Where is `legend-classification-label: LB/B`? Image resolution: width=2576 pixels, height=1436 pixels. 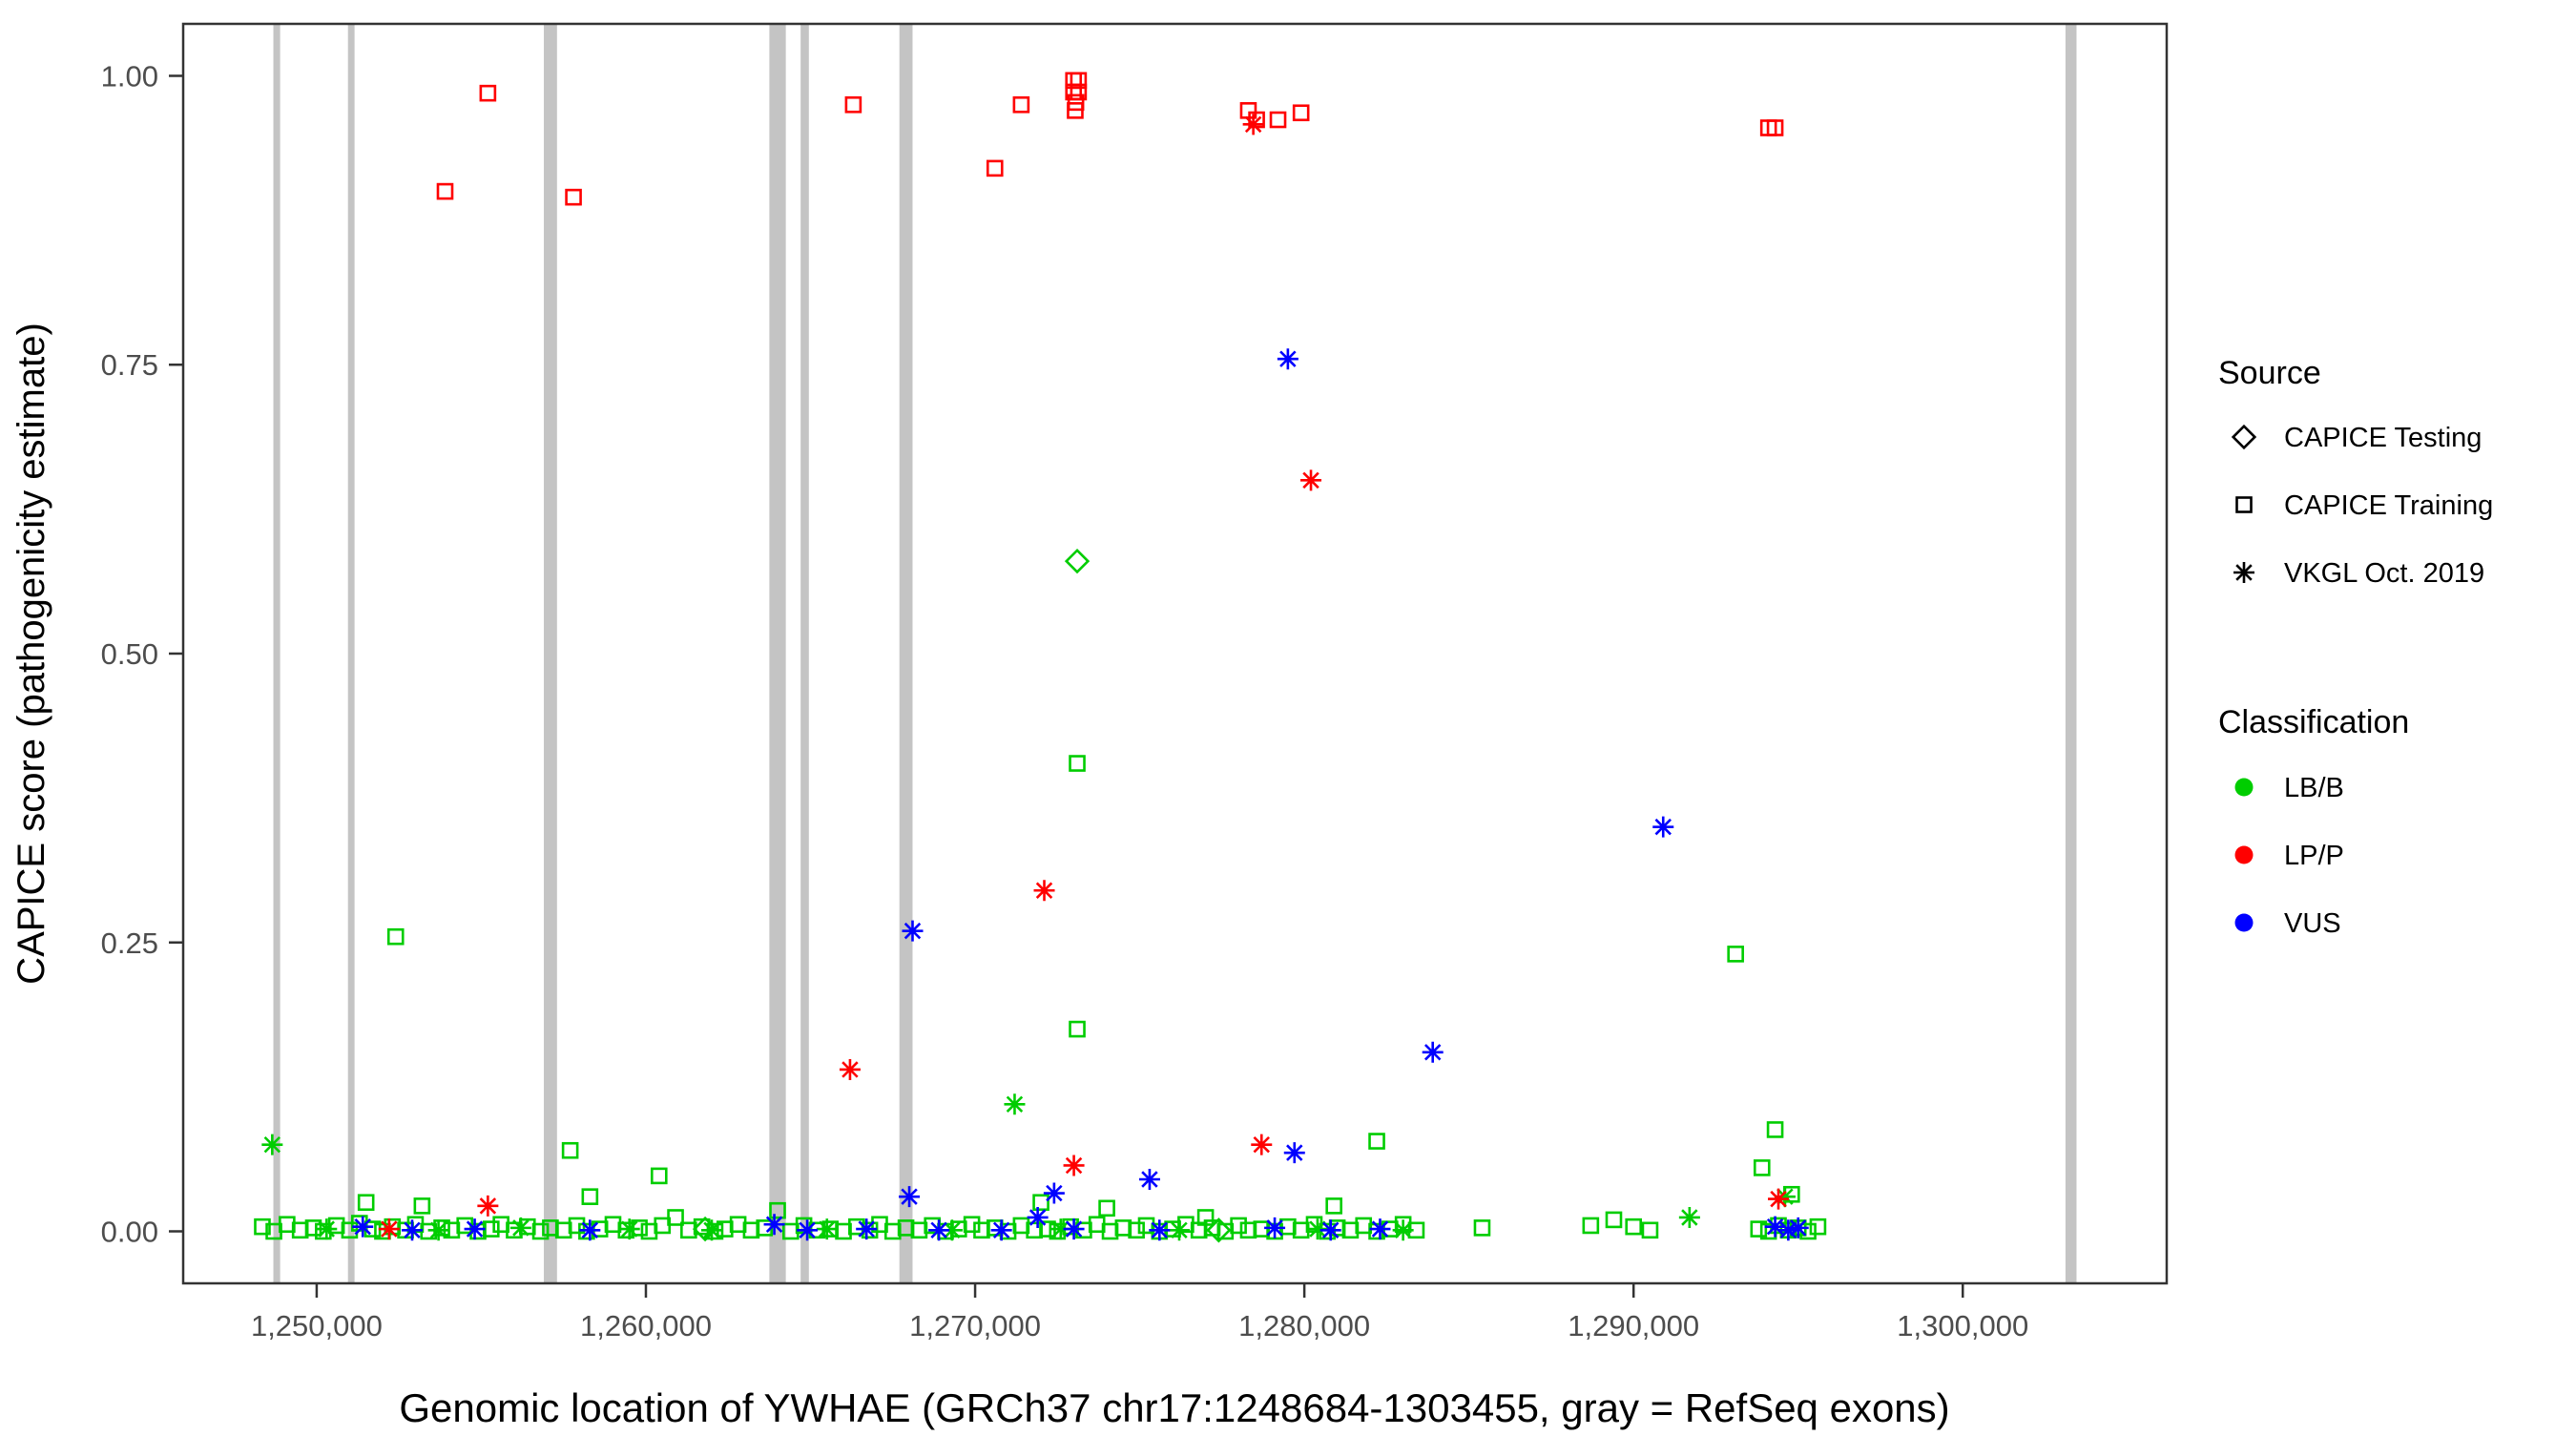 legend-classification-label: LB/B is located at coordinates (2314, 788).